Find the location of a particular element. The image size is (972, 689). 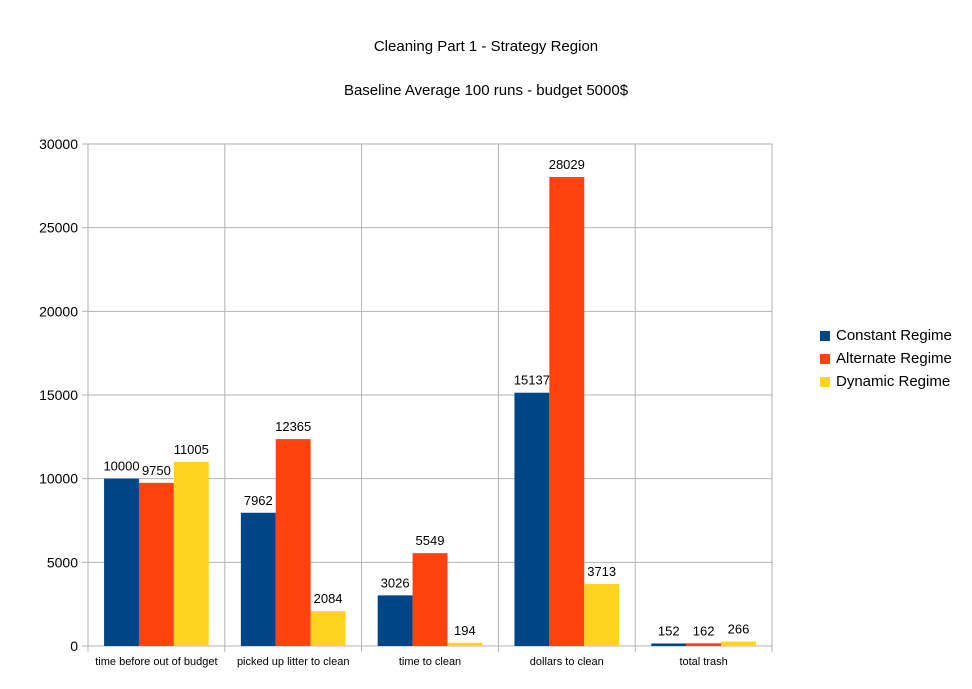

legend-item-constant: Constant Regime is located at coordinates (886, 335).